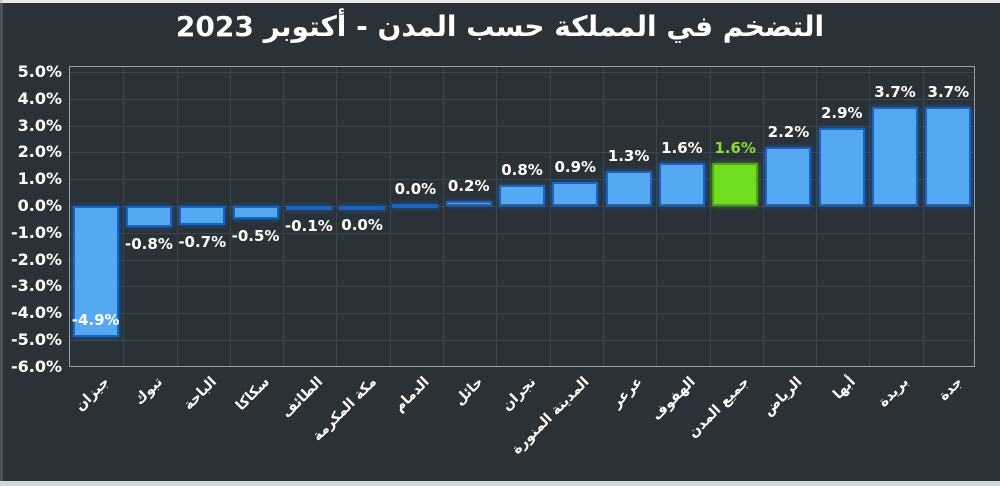 The width and height of the screenshot is (1000, 486). Describe the element at coordinates (681, 184) in the screenshot. I see `bar-hofuf` at that location.